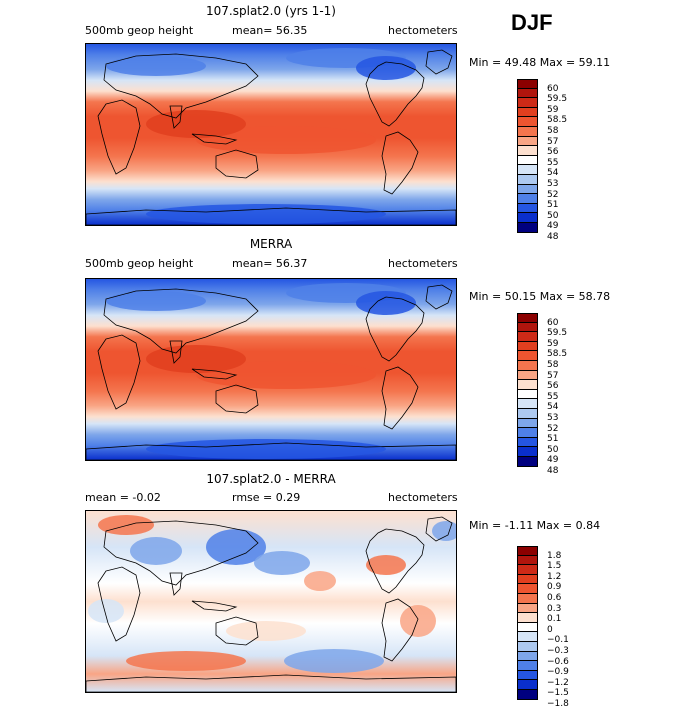 The height and width of the screenshot is (709, 700). What do you see at coordinates (139, 30) in the screenshot?
I see `panel1-left-label: 500mb geop height` at bounding box center [139, 30].